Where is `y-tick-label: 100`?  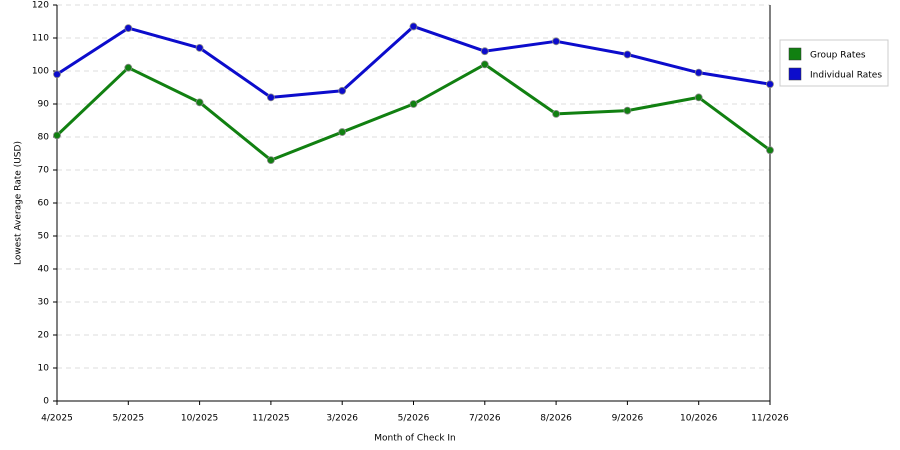
y-tick-label: 100 is located at coordinates (40, 72).